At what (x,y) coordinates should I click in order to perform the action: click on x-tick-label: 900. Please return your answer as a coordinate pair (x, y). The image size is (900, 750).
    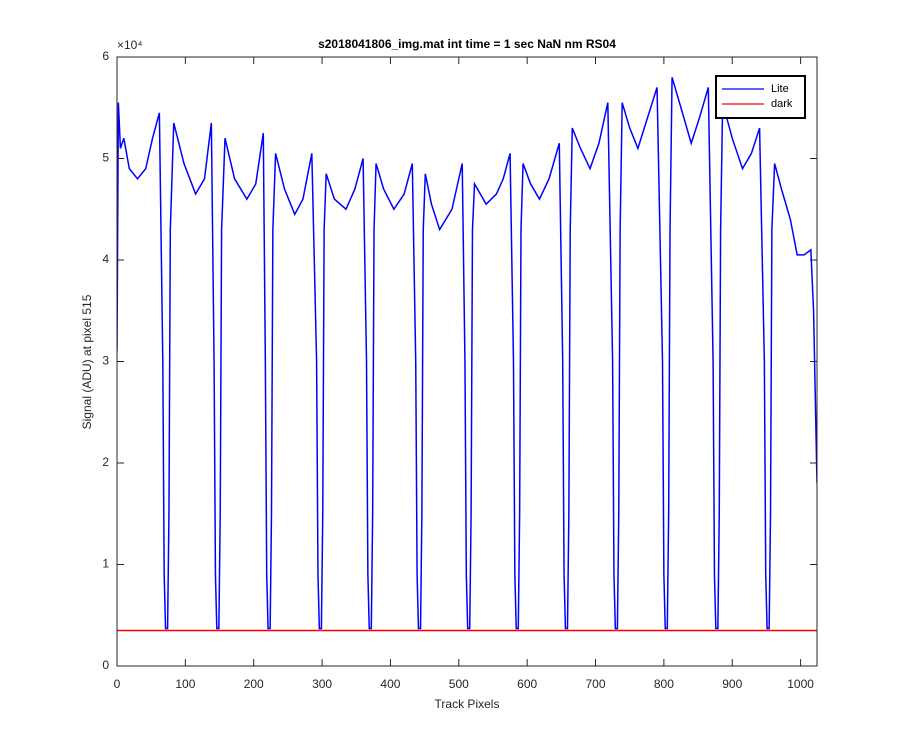
    Looking at the image, I should click on (732, 684).